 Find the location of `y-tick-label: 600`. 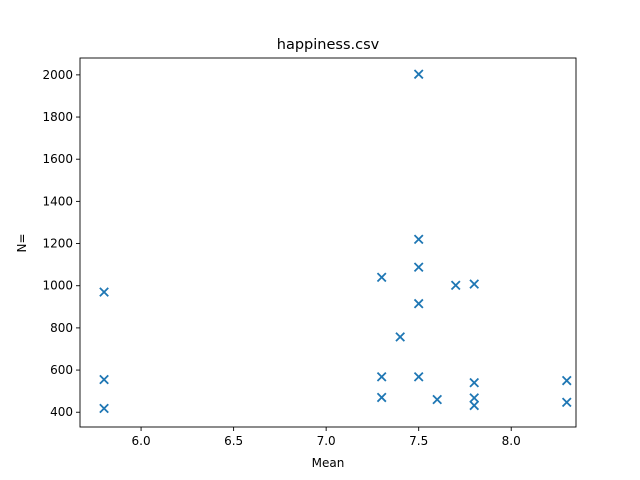

y-tick-label: 600 is located at coordinates (61, 370).